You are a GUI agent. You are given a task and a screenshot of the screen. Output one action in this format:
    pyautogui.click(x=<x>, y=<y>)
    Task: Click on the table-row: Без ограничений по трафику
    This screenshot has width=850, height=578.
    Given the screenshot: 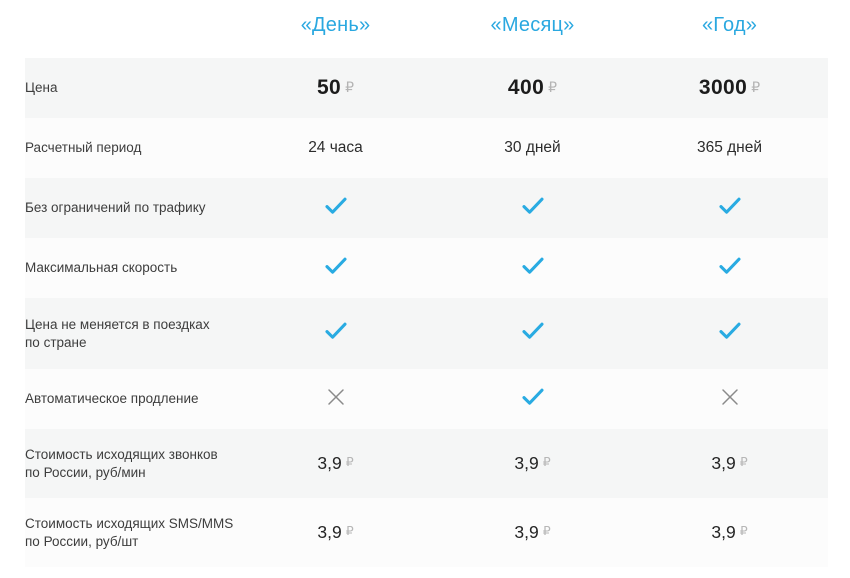 What is the action you would take?
    pyautogui.click(x=426, y=208)
    